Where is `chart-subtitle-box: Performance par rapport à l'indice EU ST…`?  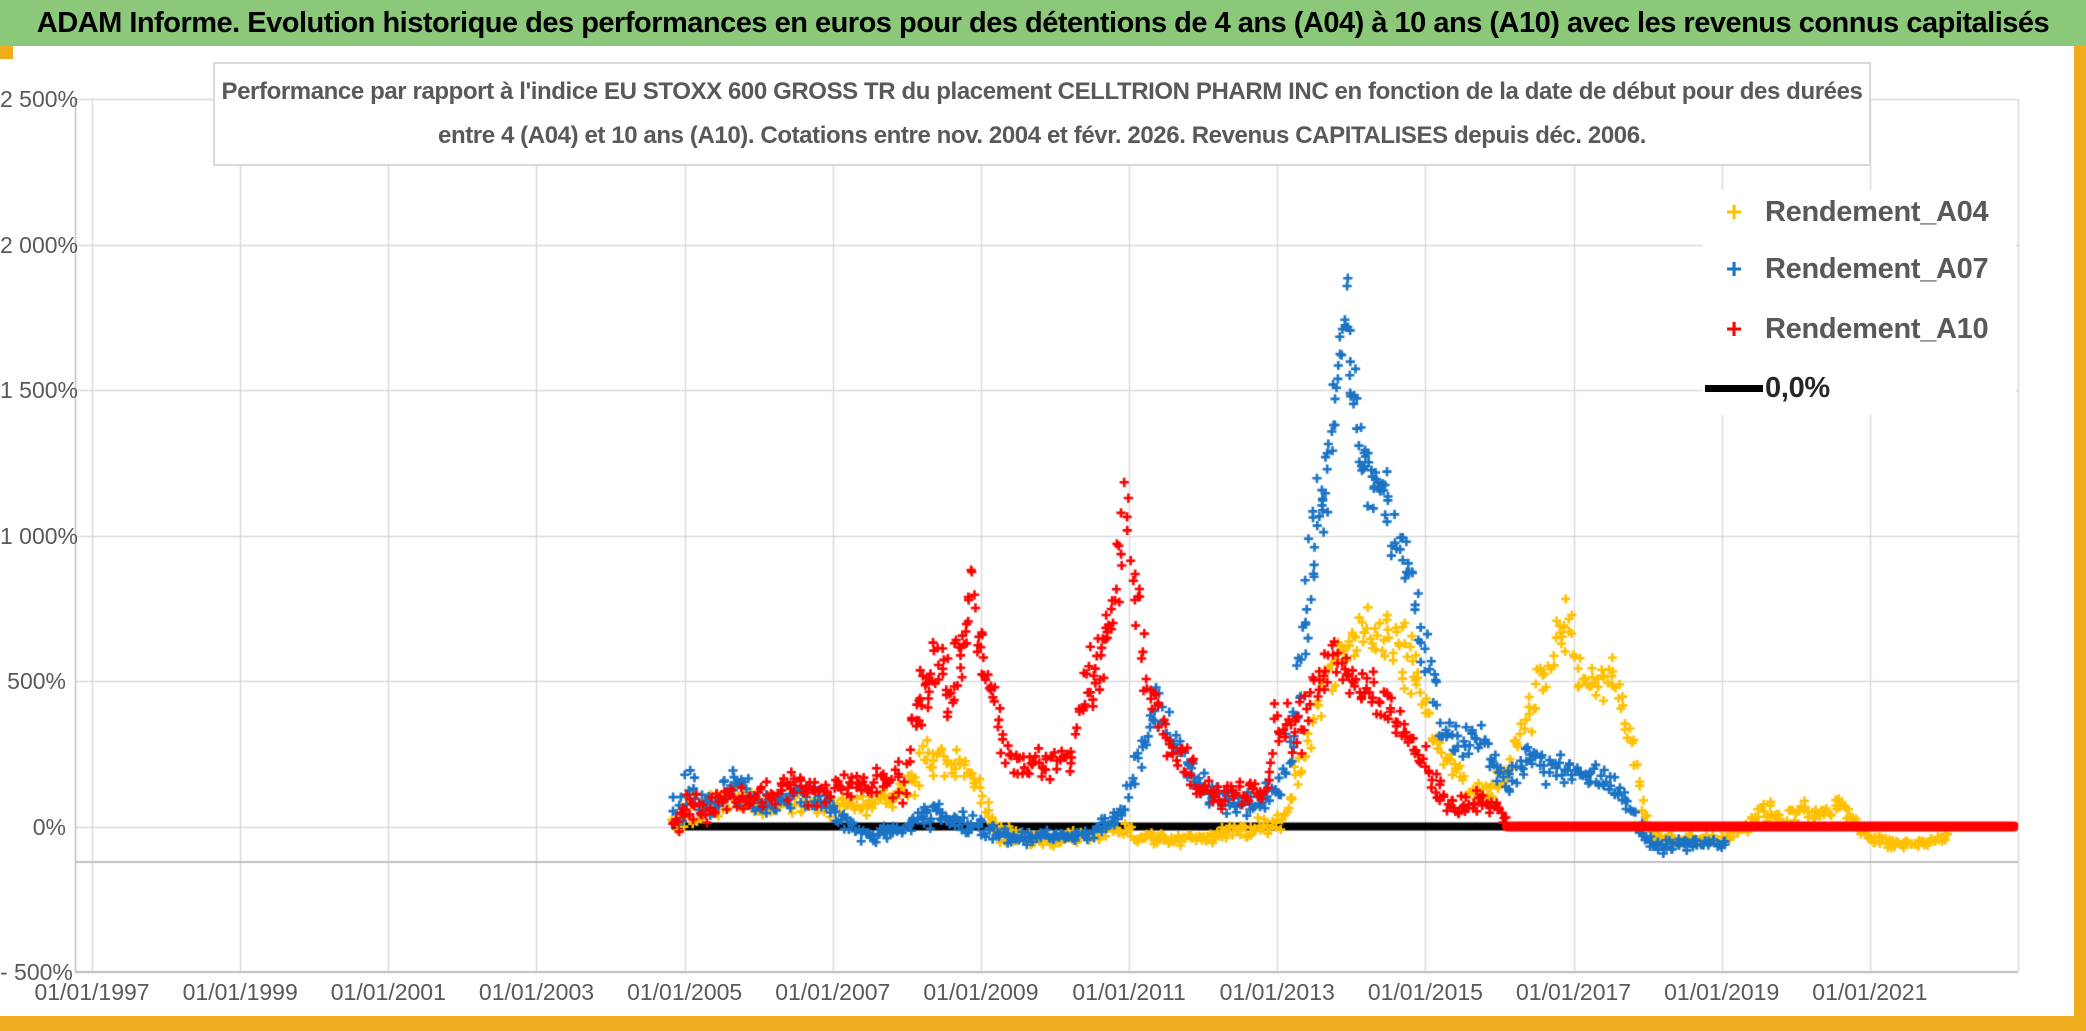
chart-subtitle-box: Performance par rapport à l'indice EU ST… is located at coordinates (1042, 114).